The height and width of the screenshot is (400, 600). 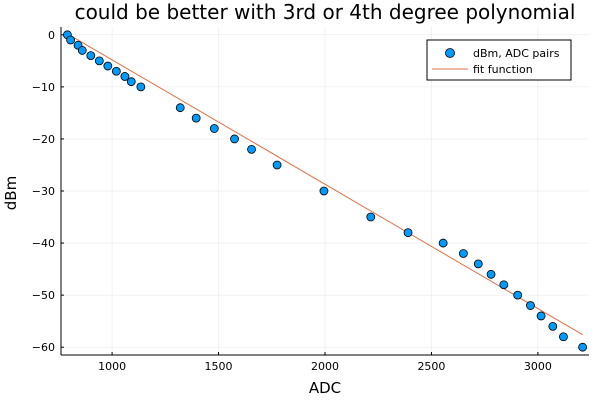 What do you see at coordinates (503, 69) in the screenshot?
I see `legend-label-fit: fit function` at bounding box center [503, 69].